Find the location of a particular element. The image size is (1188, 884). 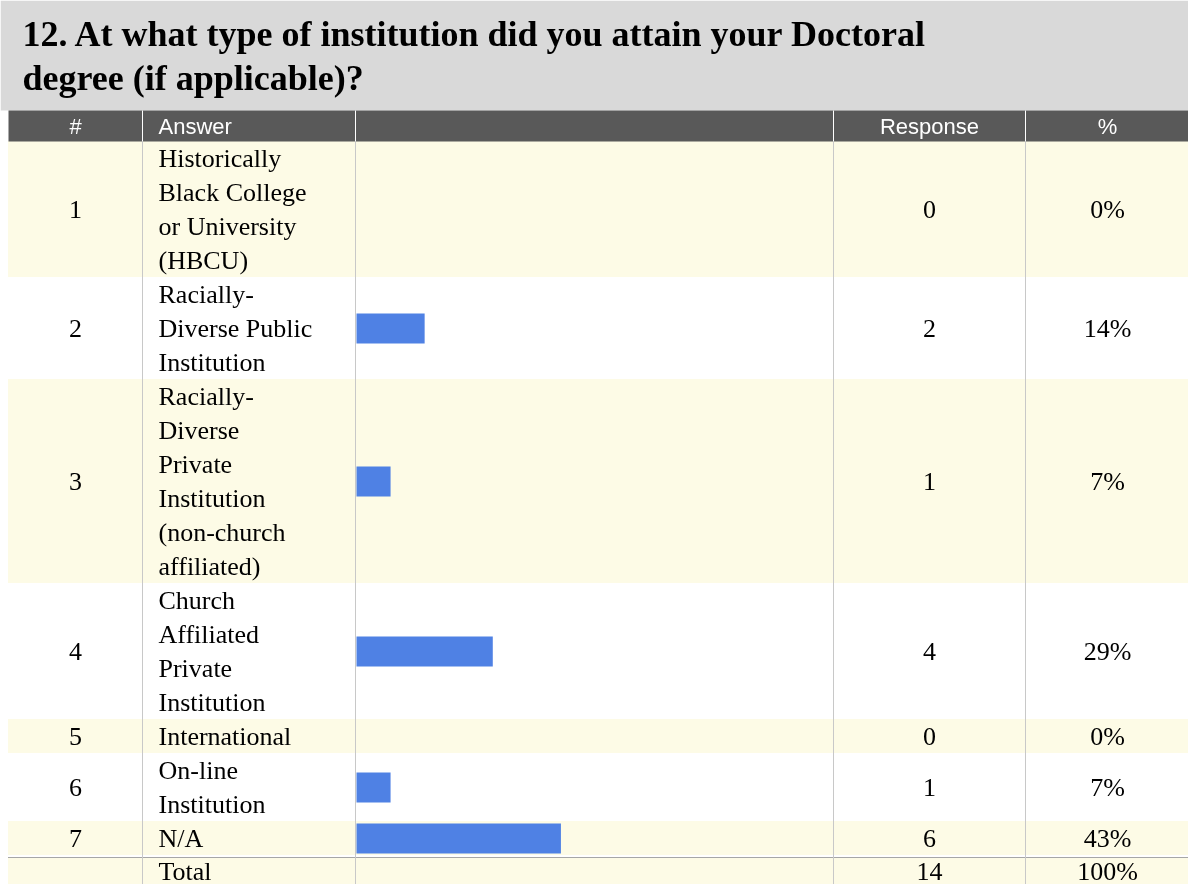

text: 2 is located at coordinates (75, 328).